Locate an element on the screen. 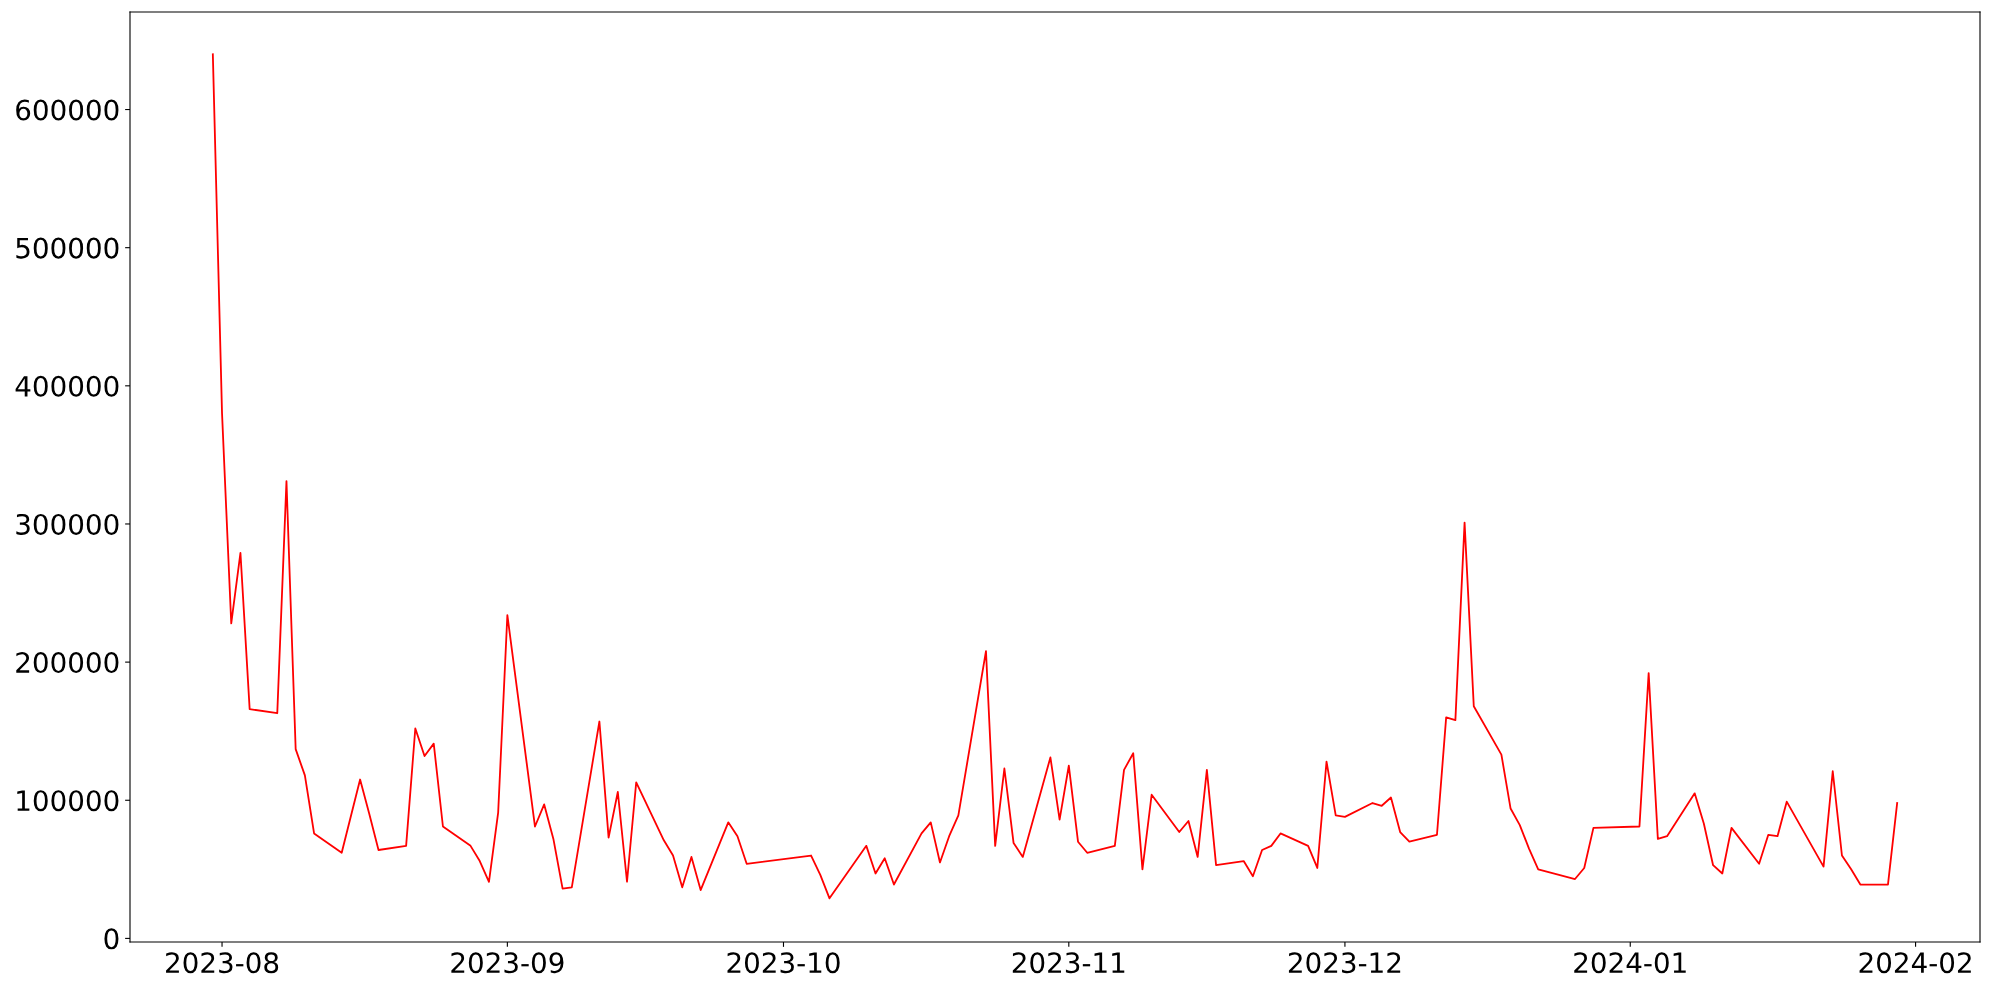 This screenshot has height=1000, width=2000. y-tick-label: 300000 is located at coordinates (67, 524).